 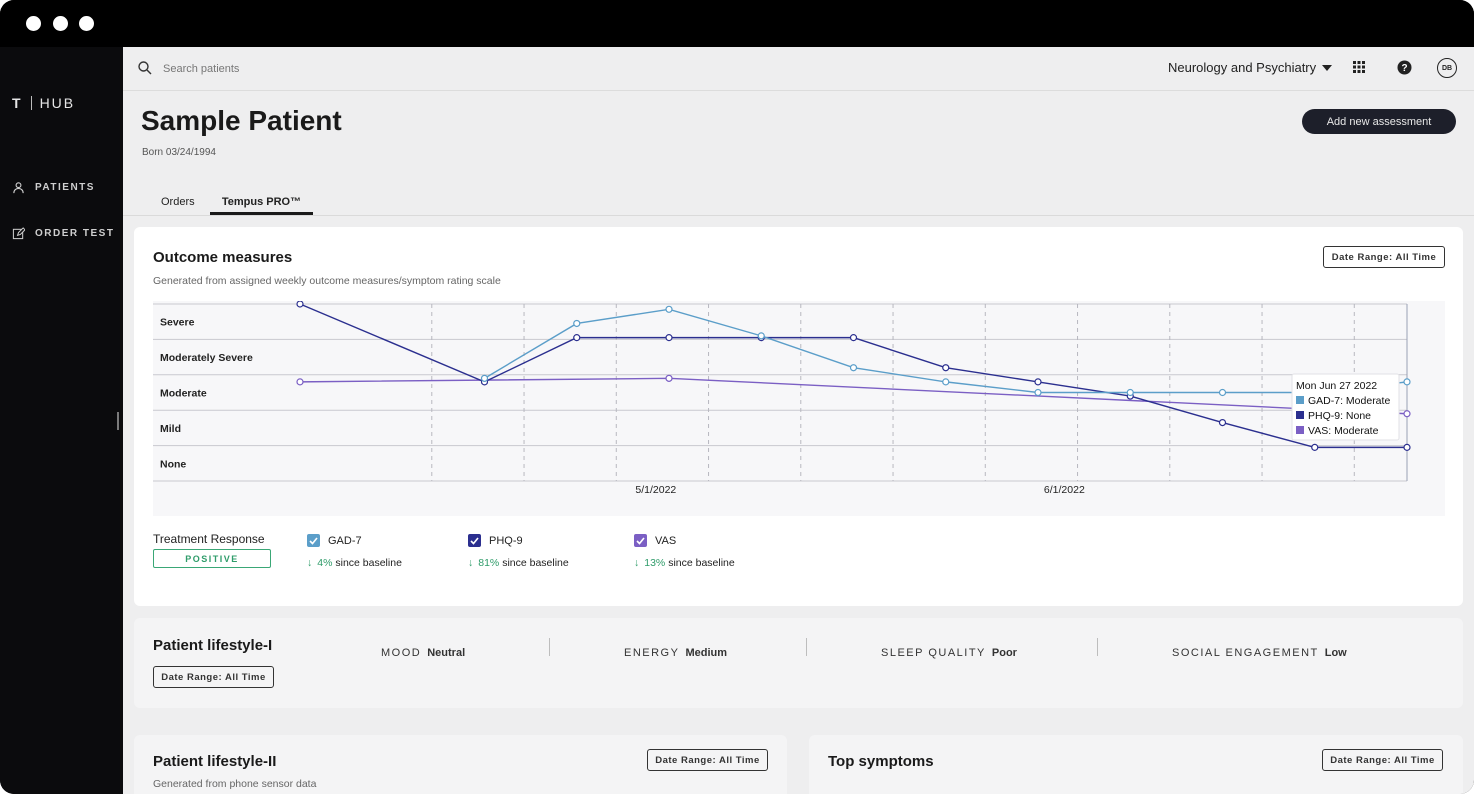 What do you see at coordinates (241, 120) in the screenshot?
I see `page-title: Sample Patient` at bounding box center [241, 120].